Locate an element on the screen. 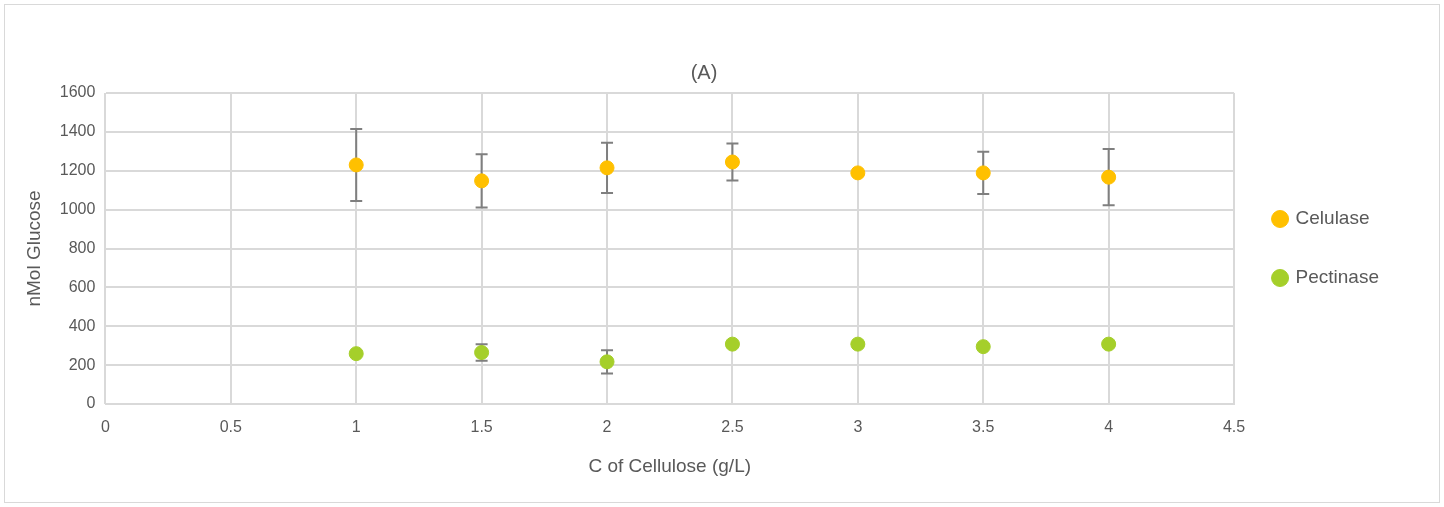 The width and height of the screenshot is (1444, 507). legend-label: Celulase is located at coordinates (1332, 218).